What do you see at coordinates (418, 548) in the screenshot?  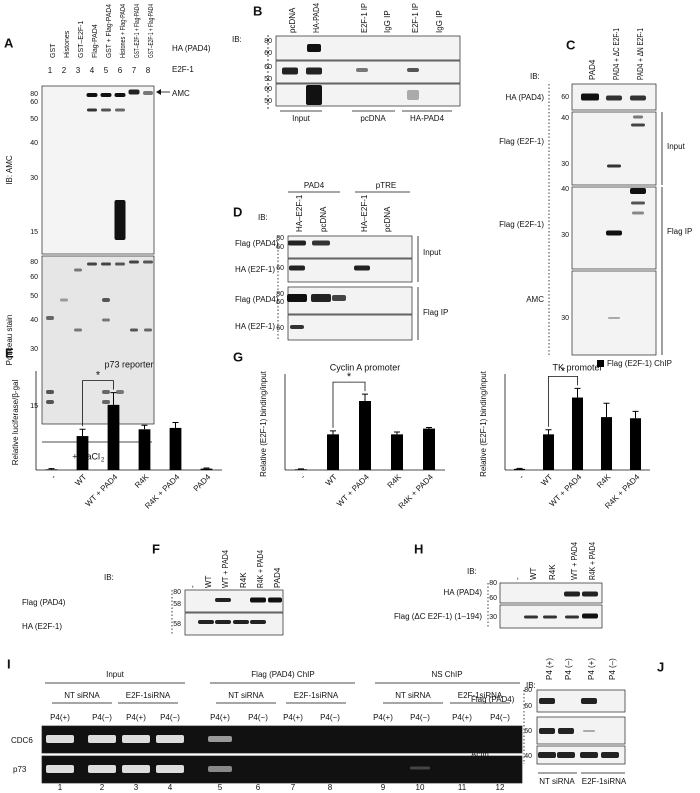 I see `panel-letter: H` at bounding box center [418, 548].